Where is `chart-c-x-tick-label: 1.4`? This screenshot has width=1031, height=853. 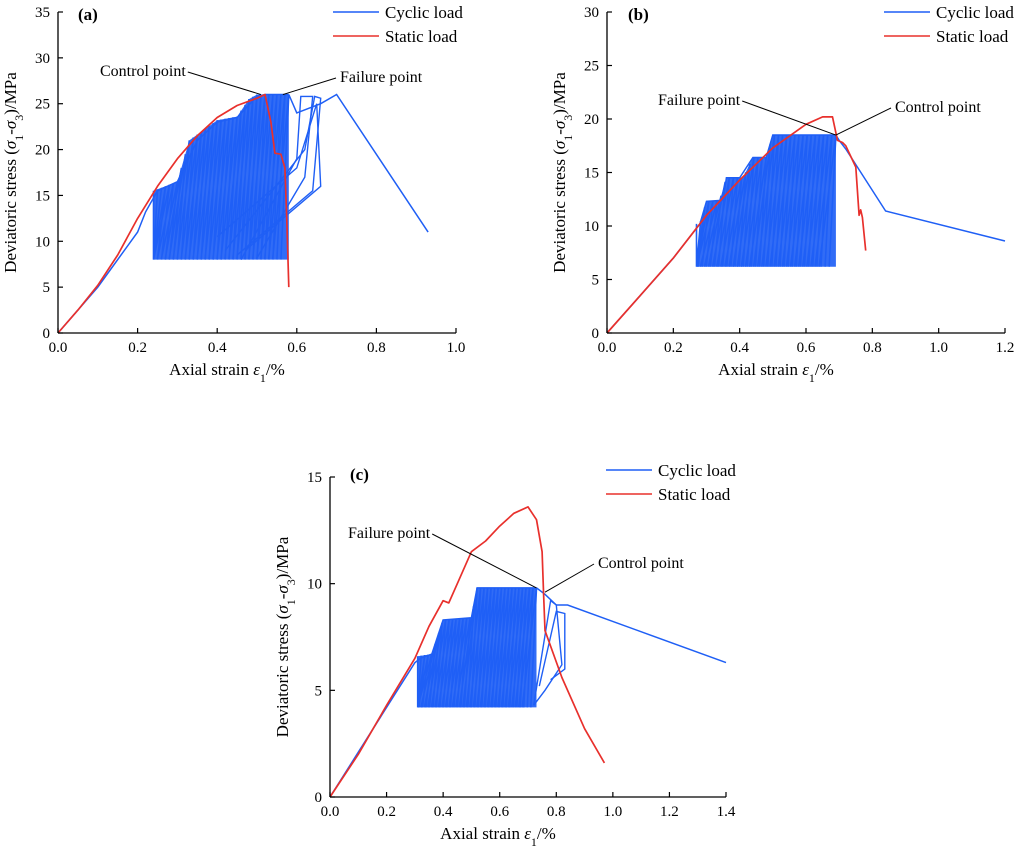 chart-c-x-tick-label: 1.4 is located at coordinates (726, 812).